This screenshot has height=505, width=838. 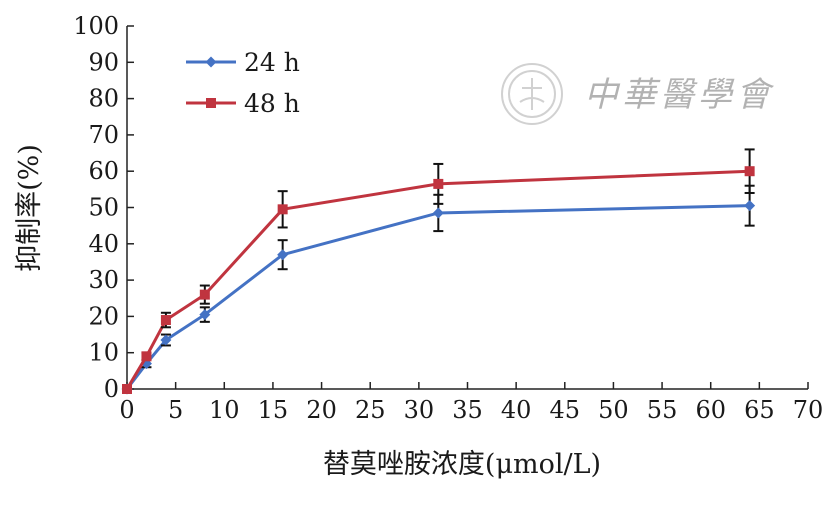 What do you see at coordinates (103, 171) in the screenshot?
I see `y-tick-label: 60` at bounding box center [103, 171].